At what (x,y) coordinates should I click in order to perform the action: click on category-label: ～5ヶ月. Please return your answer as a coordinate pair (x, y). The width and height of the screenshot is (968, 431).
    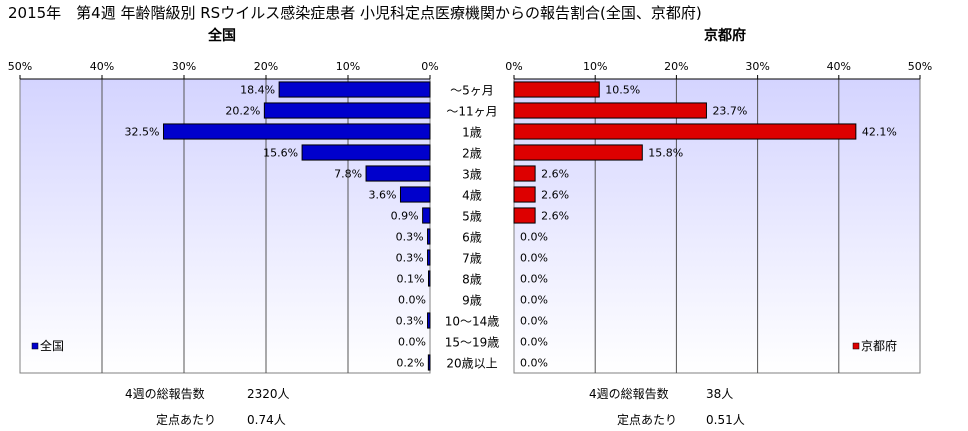
    Looking at the image, I should click on (472, 91).